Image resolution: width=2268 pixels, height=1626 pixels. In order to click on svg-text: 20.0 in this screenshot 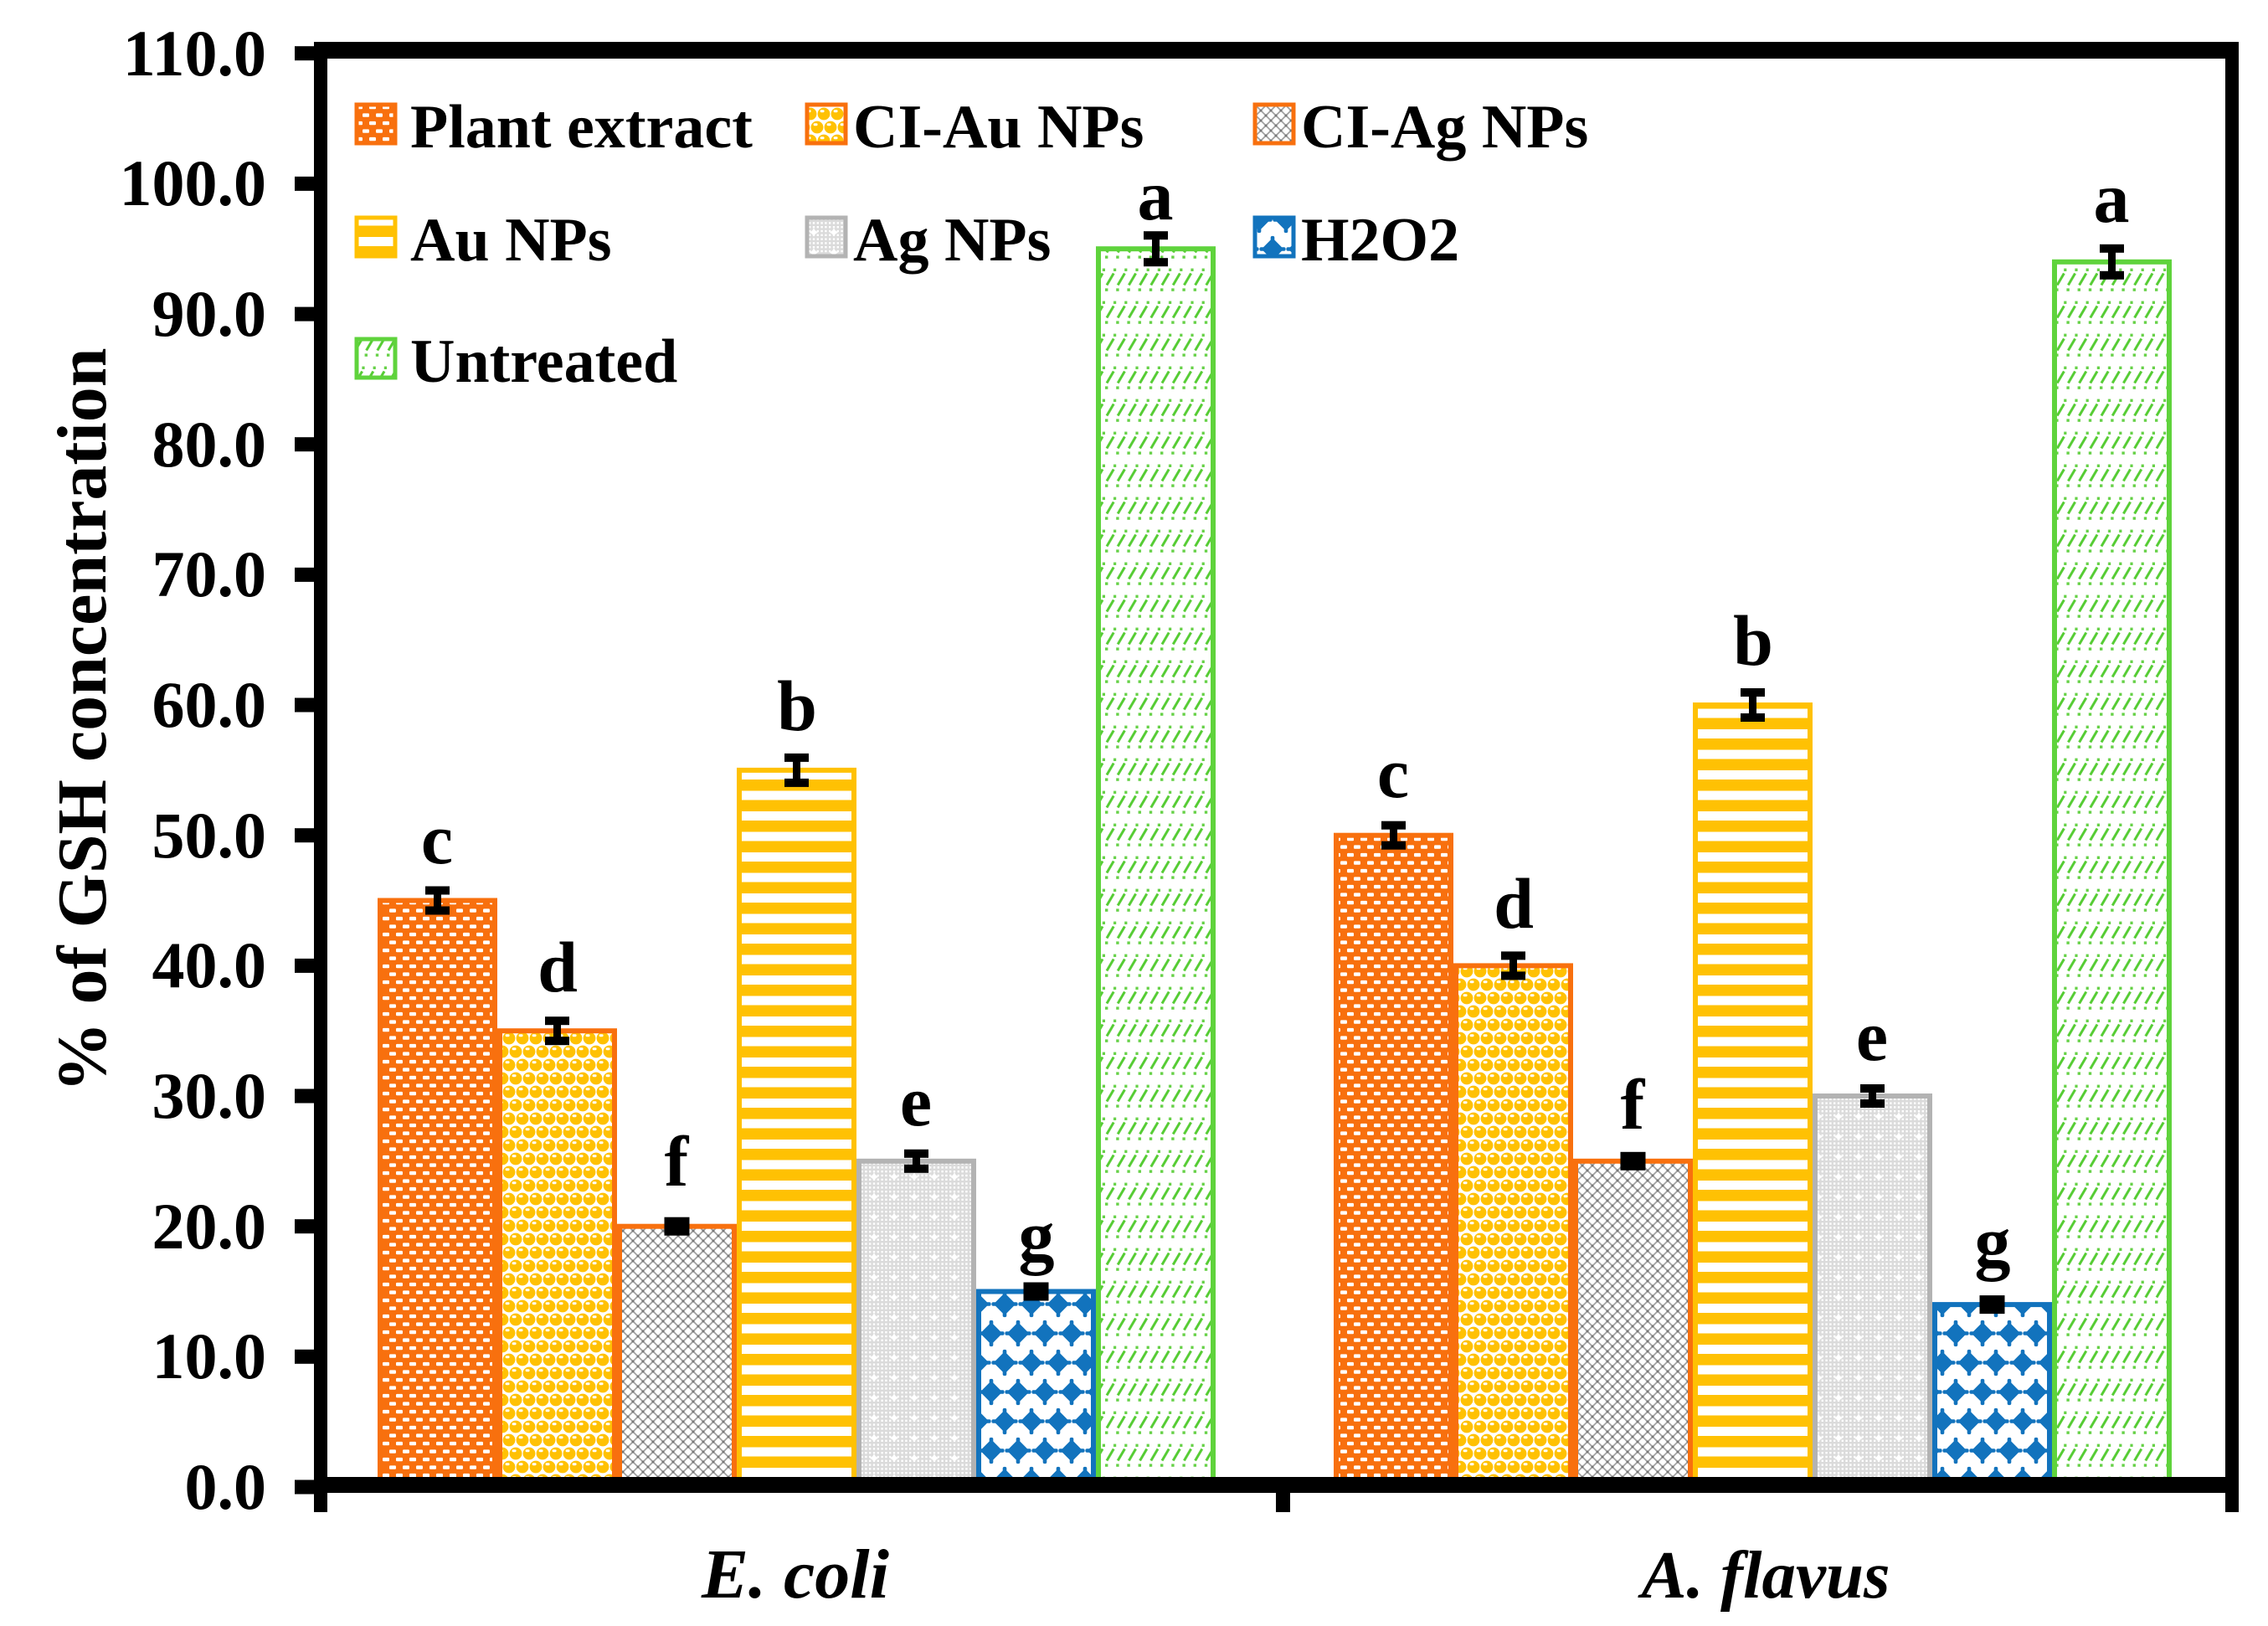, I will do `click(209, 1226)`.